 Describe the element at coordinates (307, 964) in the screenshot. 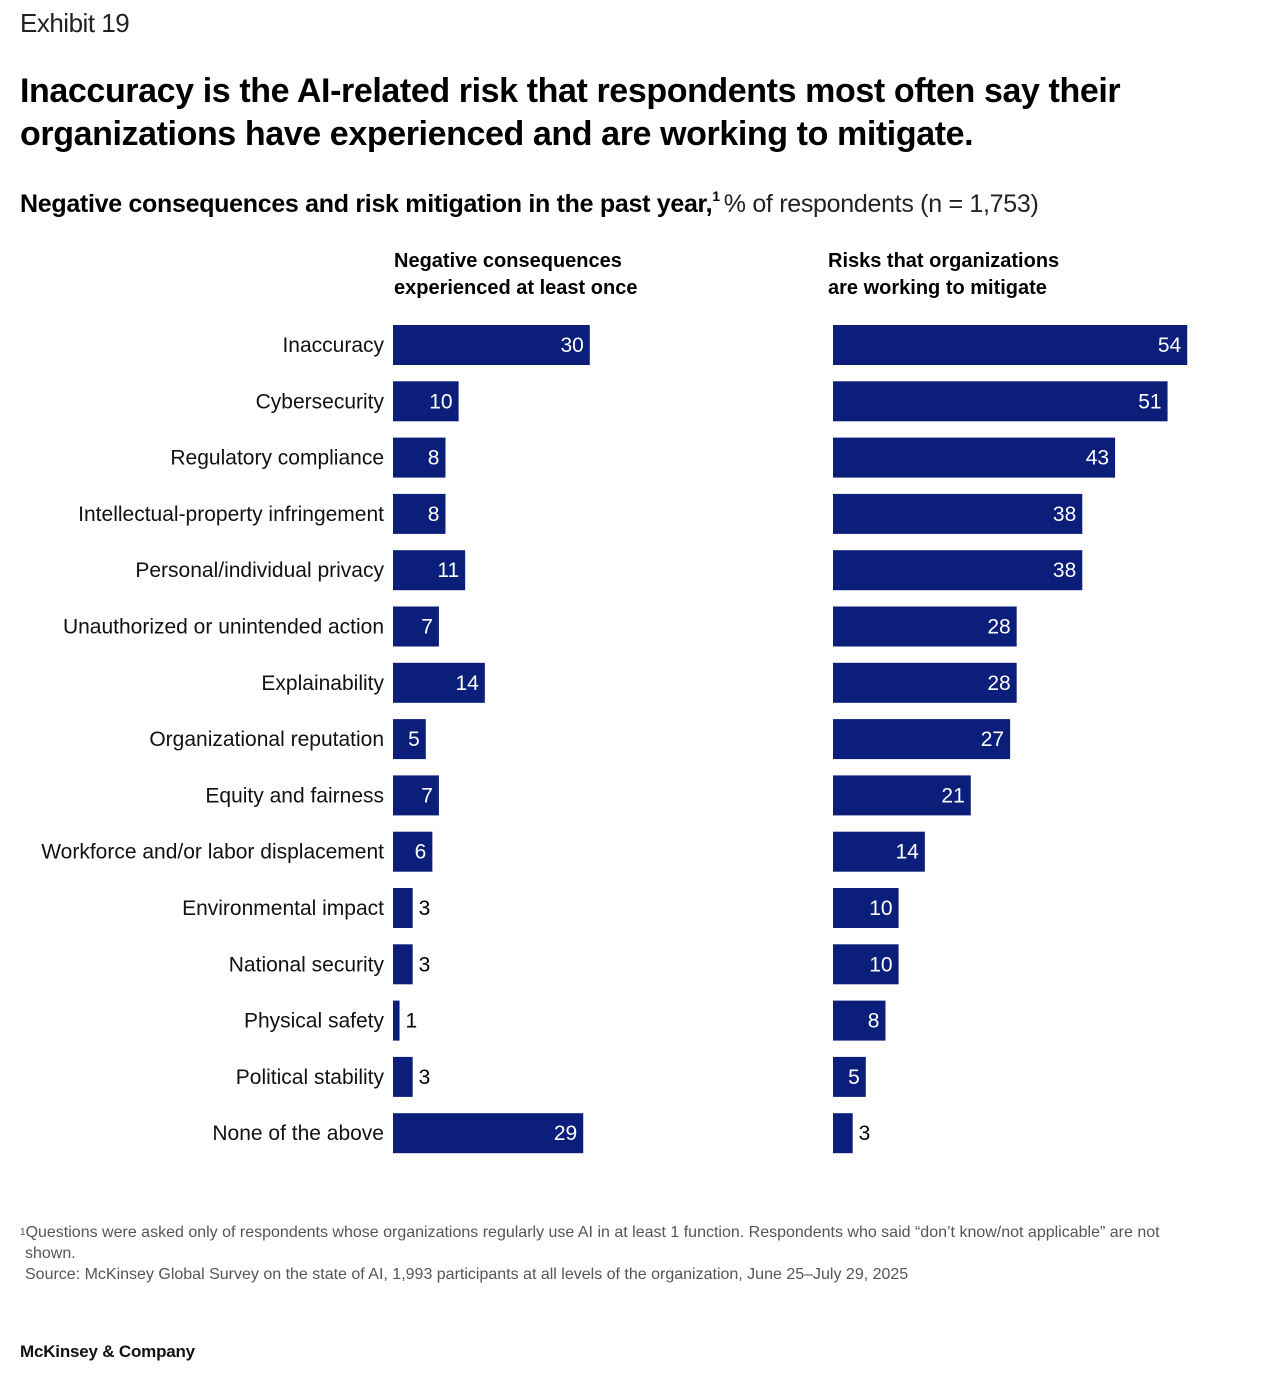

I see `category-label: National security` at that location.